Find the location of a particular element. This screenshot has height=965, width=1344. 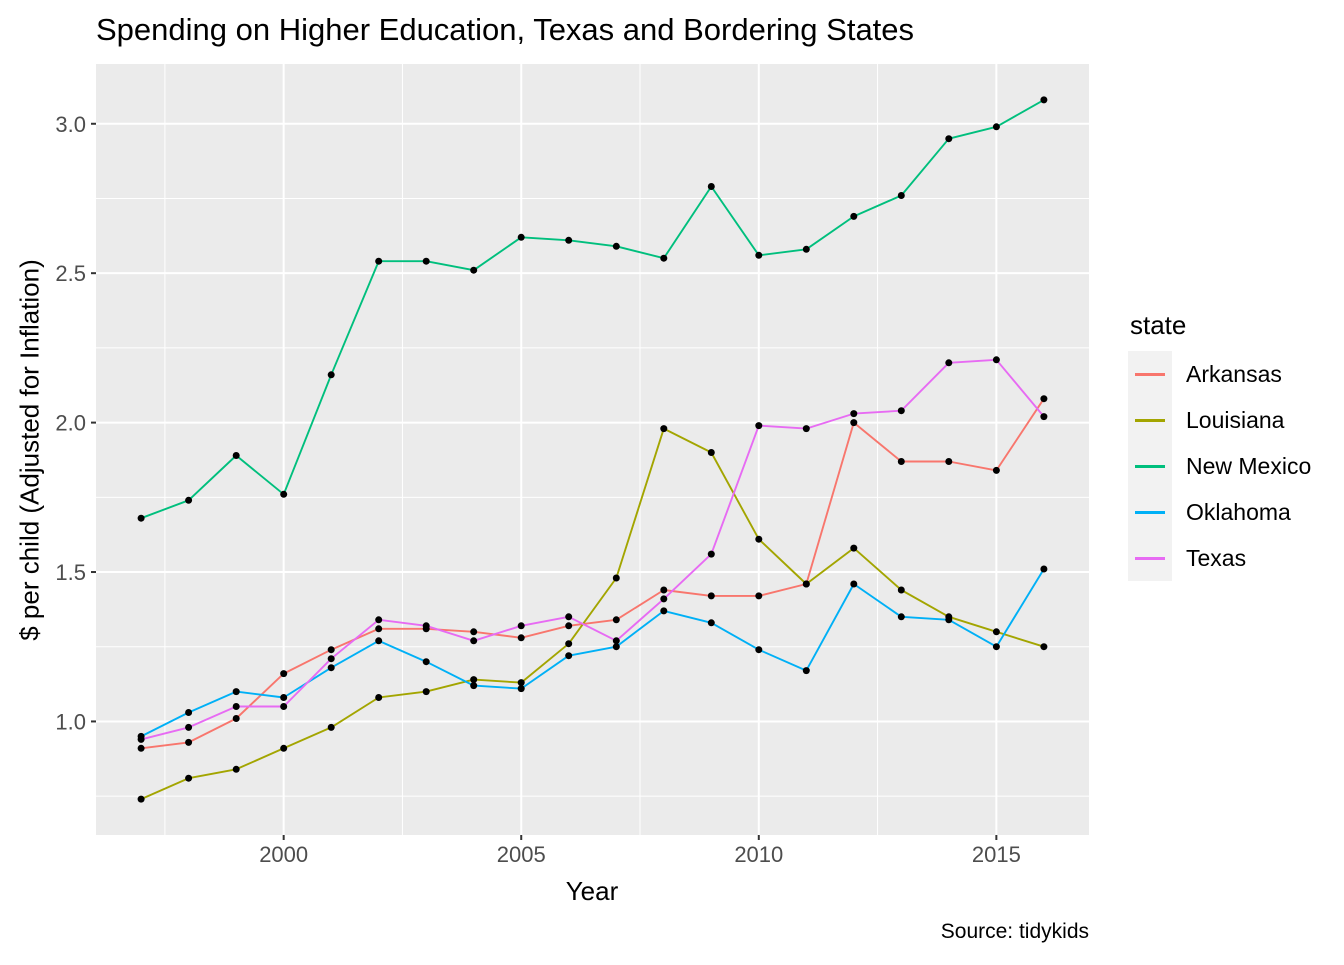

legend-entry-louisiana: Louisiana is located at coordinates (1219, 420).